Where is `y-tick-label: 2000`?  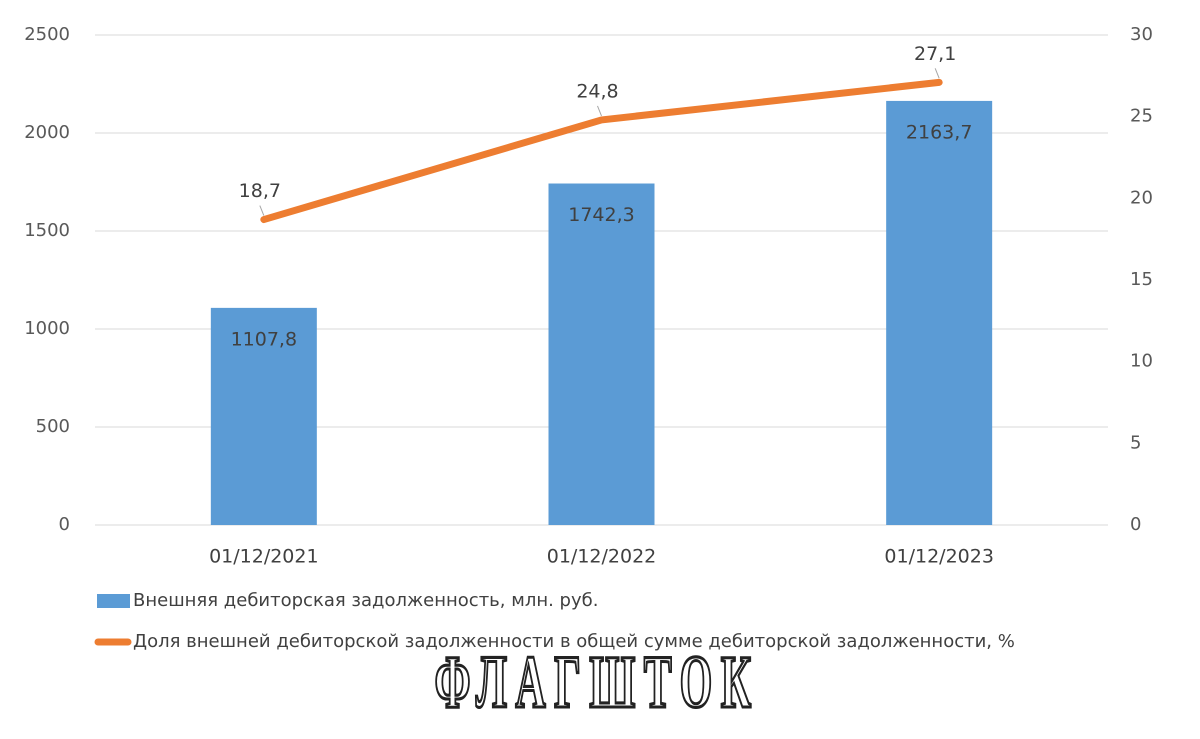 y-tick-label: 2000 is located at coordinates (47, 132).